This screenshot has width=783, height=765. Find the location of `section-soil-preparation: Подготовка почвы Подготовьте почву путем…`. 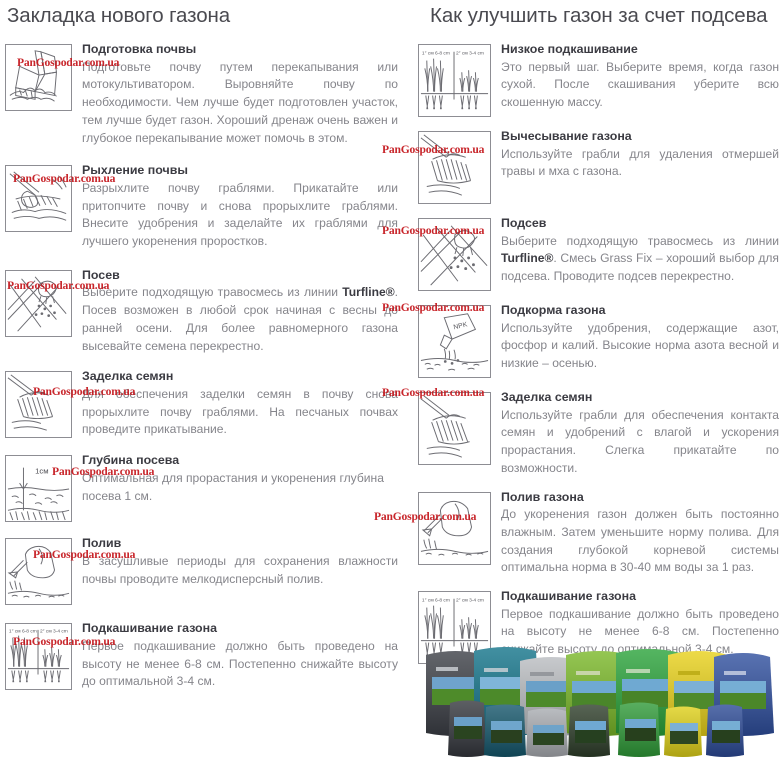

section-soil-preparation: Подготовка почвы Подготовьте почву путем… is located at coordinates (201, 94).